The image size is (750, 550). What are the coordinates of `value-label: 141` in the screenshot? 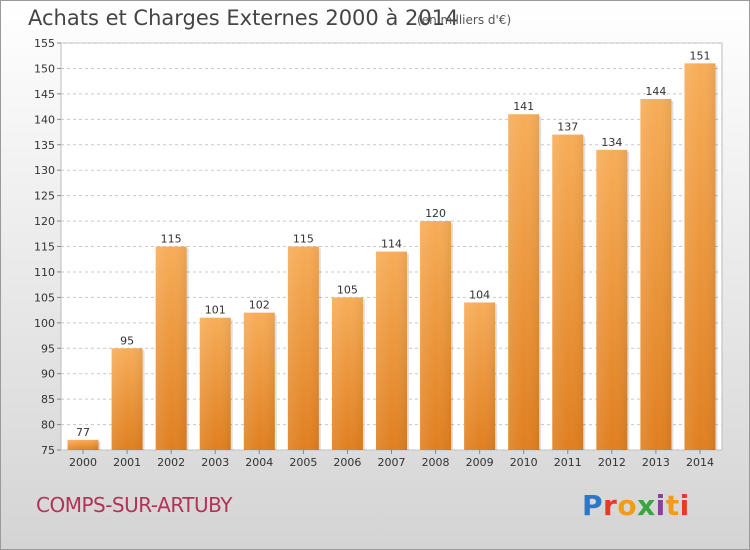 It's located at (523, 106).